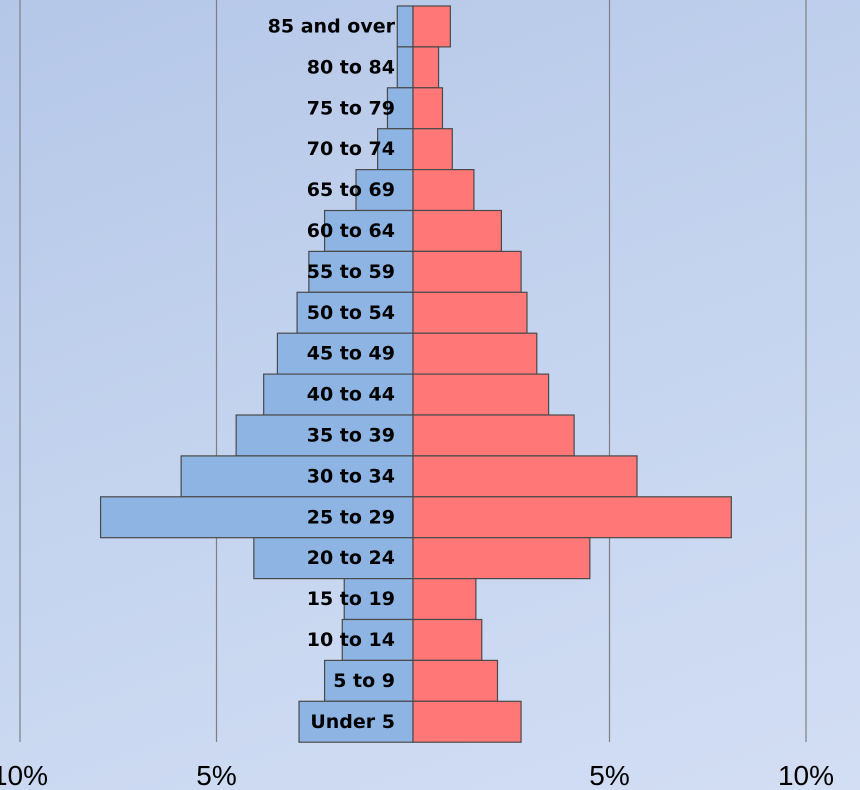  Describe the element at coordinates (351, 599) in the screenshot. I see `category-label: 15 to 19` at that location.